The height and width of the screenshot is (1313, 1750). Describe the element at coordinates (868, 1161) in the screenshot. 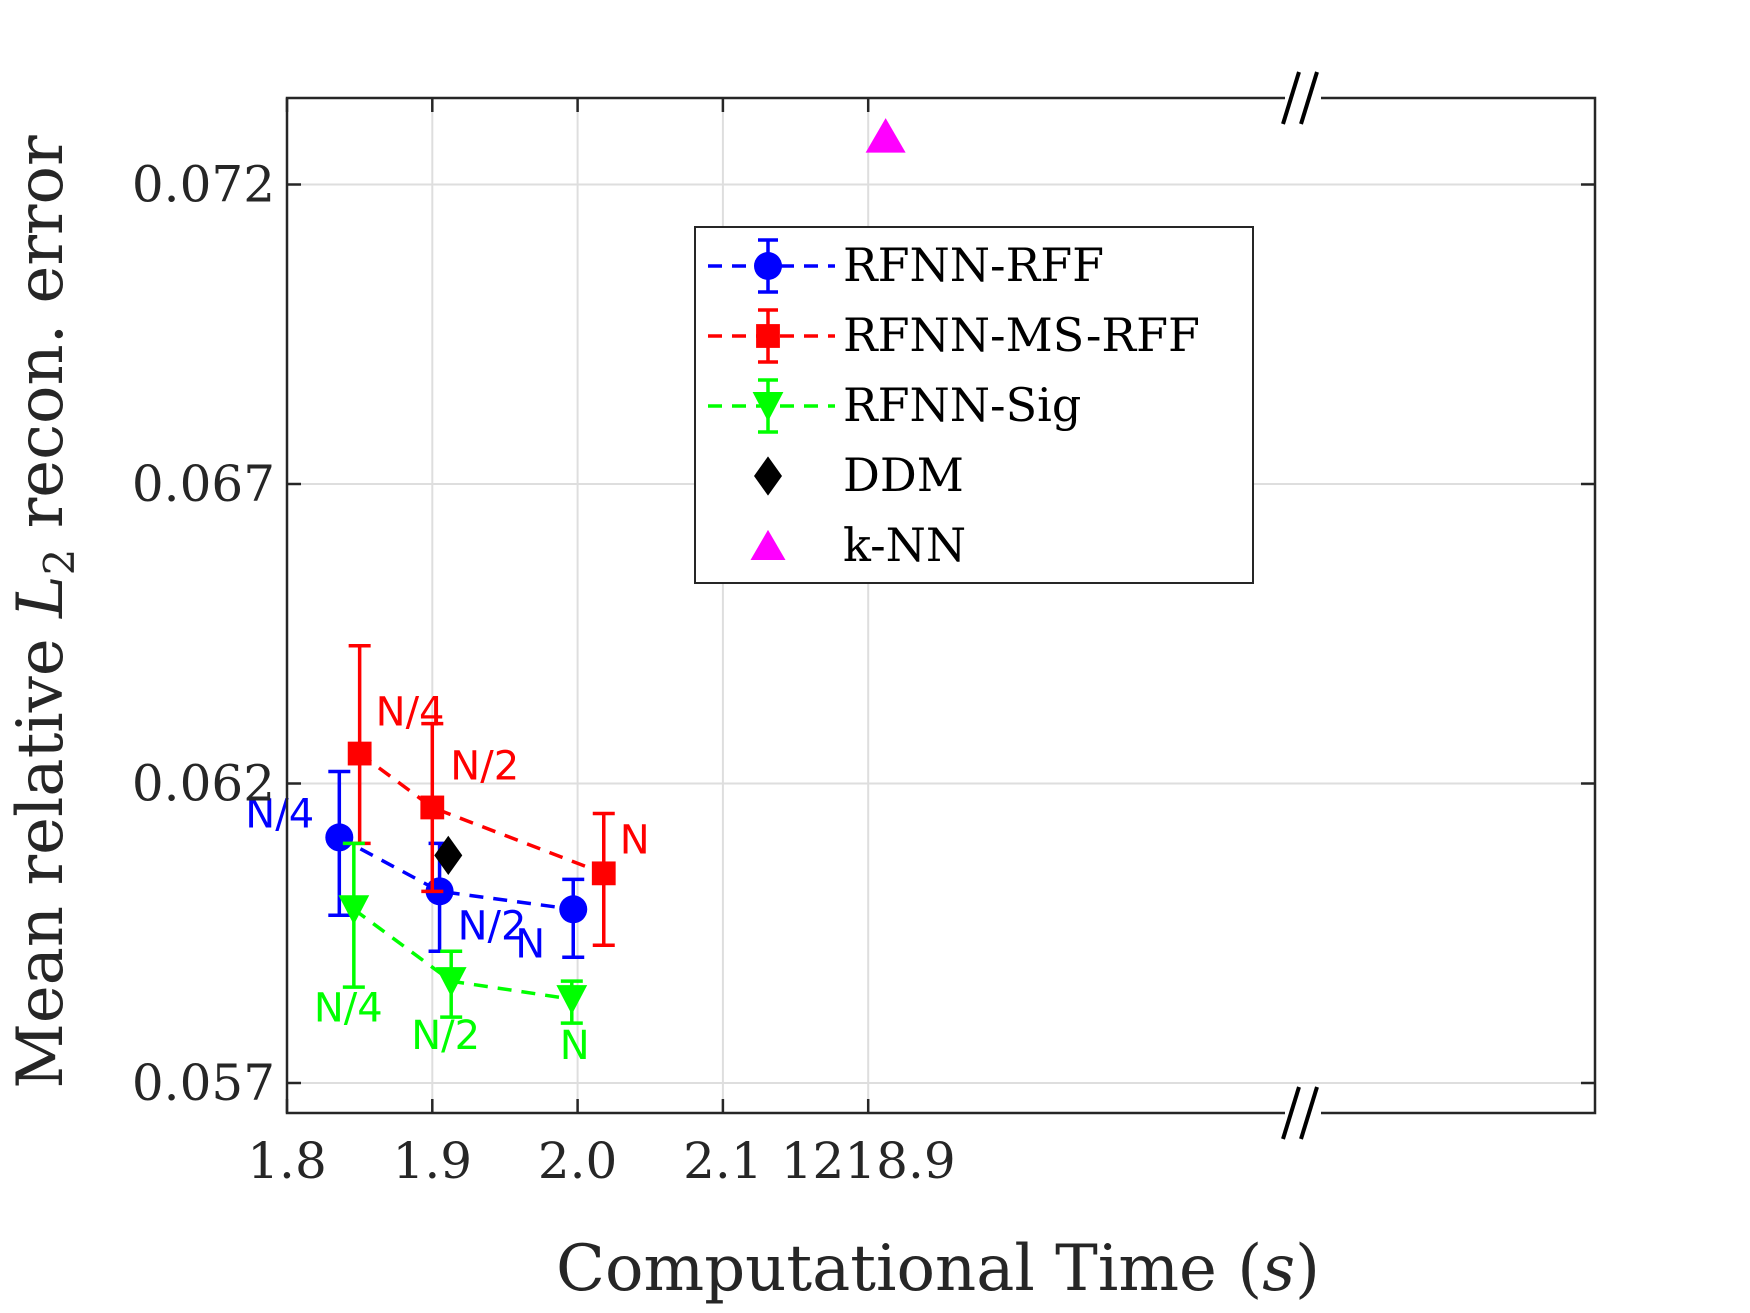

I see `x-tick-label: 1218.9` at that location.